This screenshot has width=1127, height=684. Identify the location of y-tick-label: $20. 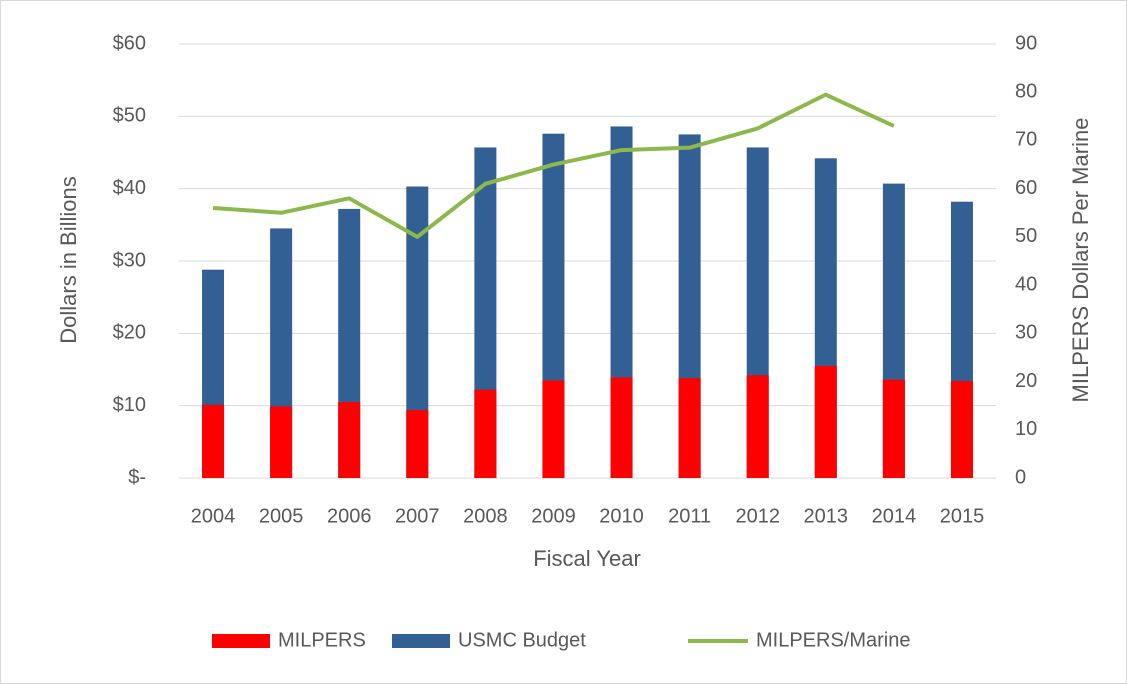
(129, 333).